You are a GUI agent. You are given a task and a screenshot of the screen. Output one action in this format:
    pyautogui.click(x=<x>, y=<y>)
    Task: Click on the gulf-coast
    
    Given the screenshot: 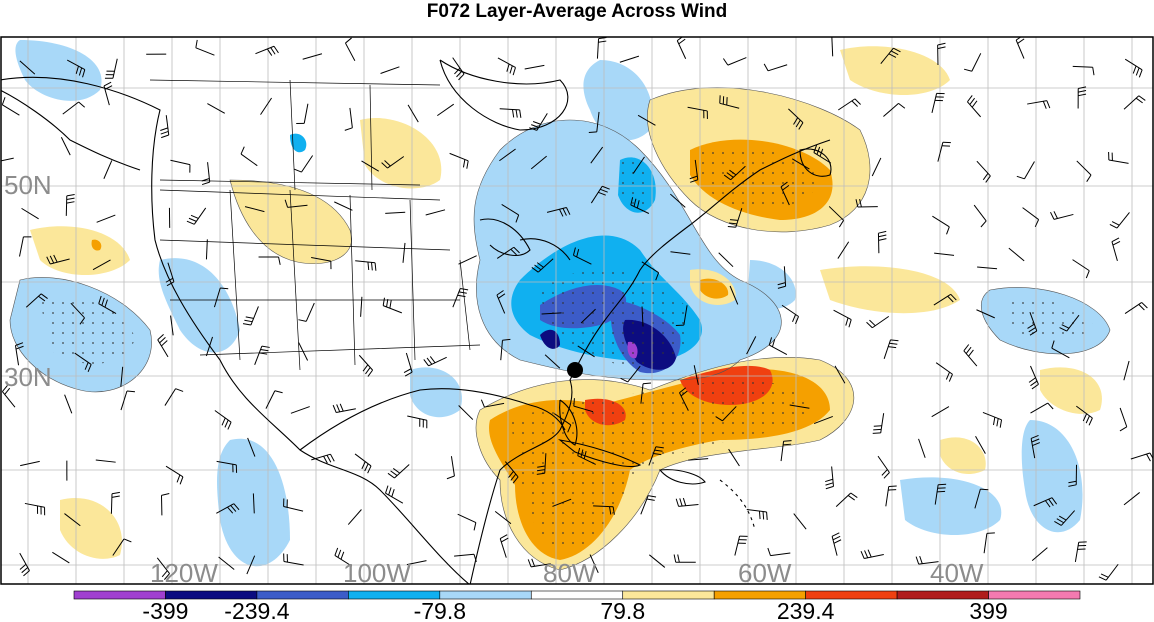 What is the action you would take?
    pyautogui.click(x=432, y=419)
    